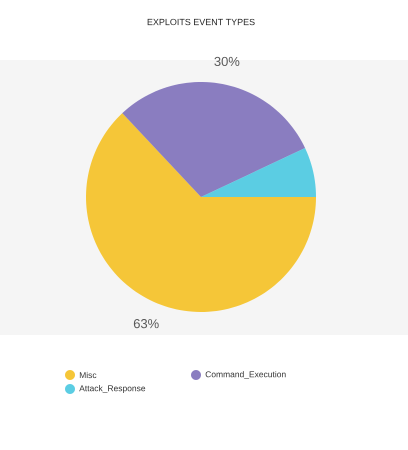 This screenshot has width=408, height=450. What do you see at coordinates (227, 61) in the screenshot?
I see `data-label: 30%` at bounding box center [227, 61].